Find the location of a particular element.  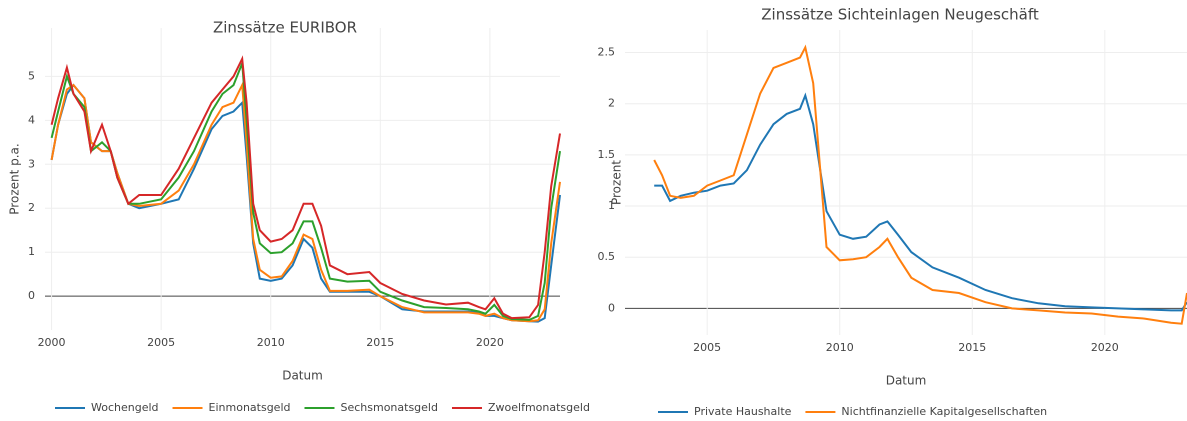

legend-label: Zwoelfmonatsgeld is located at coordinates (539, 407).